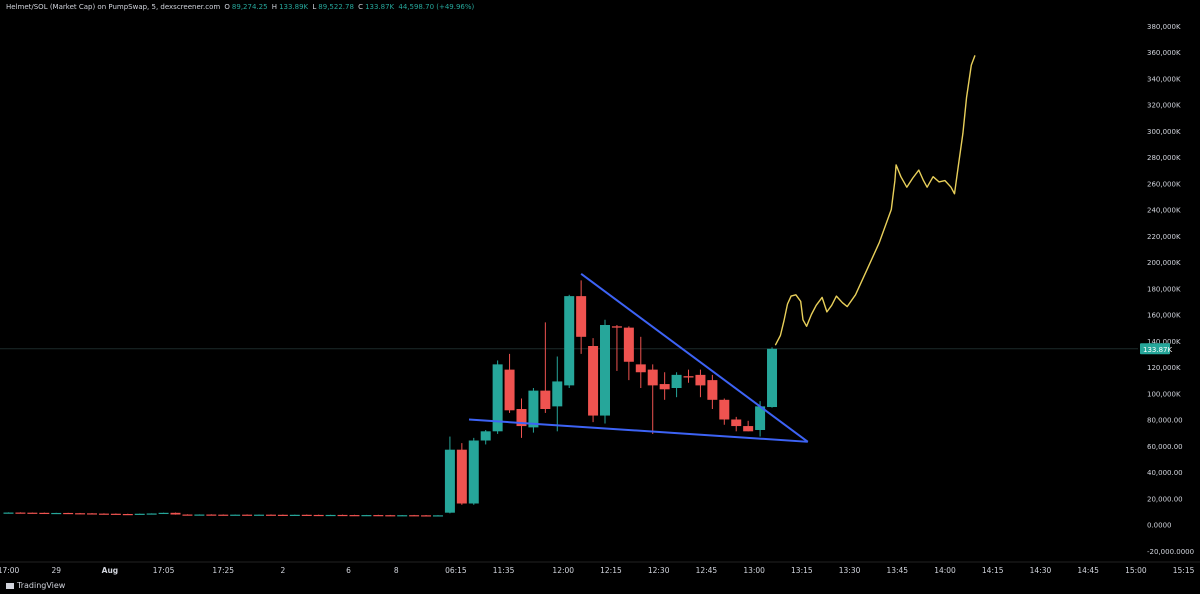  What do you see at coordinates (611, 570) in the screenshot?
I see `time-tick-label: 12:15` at bounding box center [611, 570].